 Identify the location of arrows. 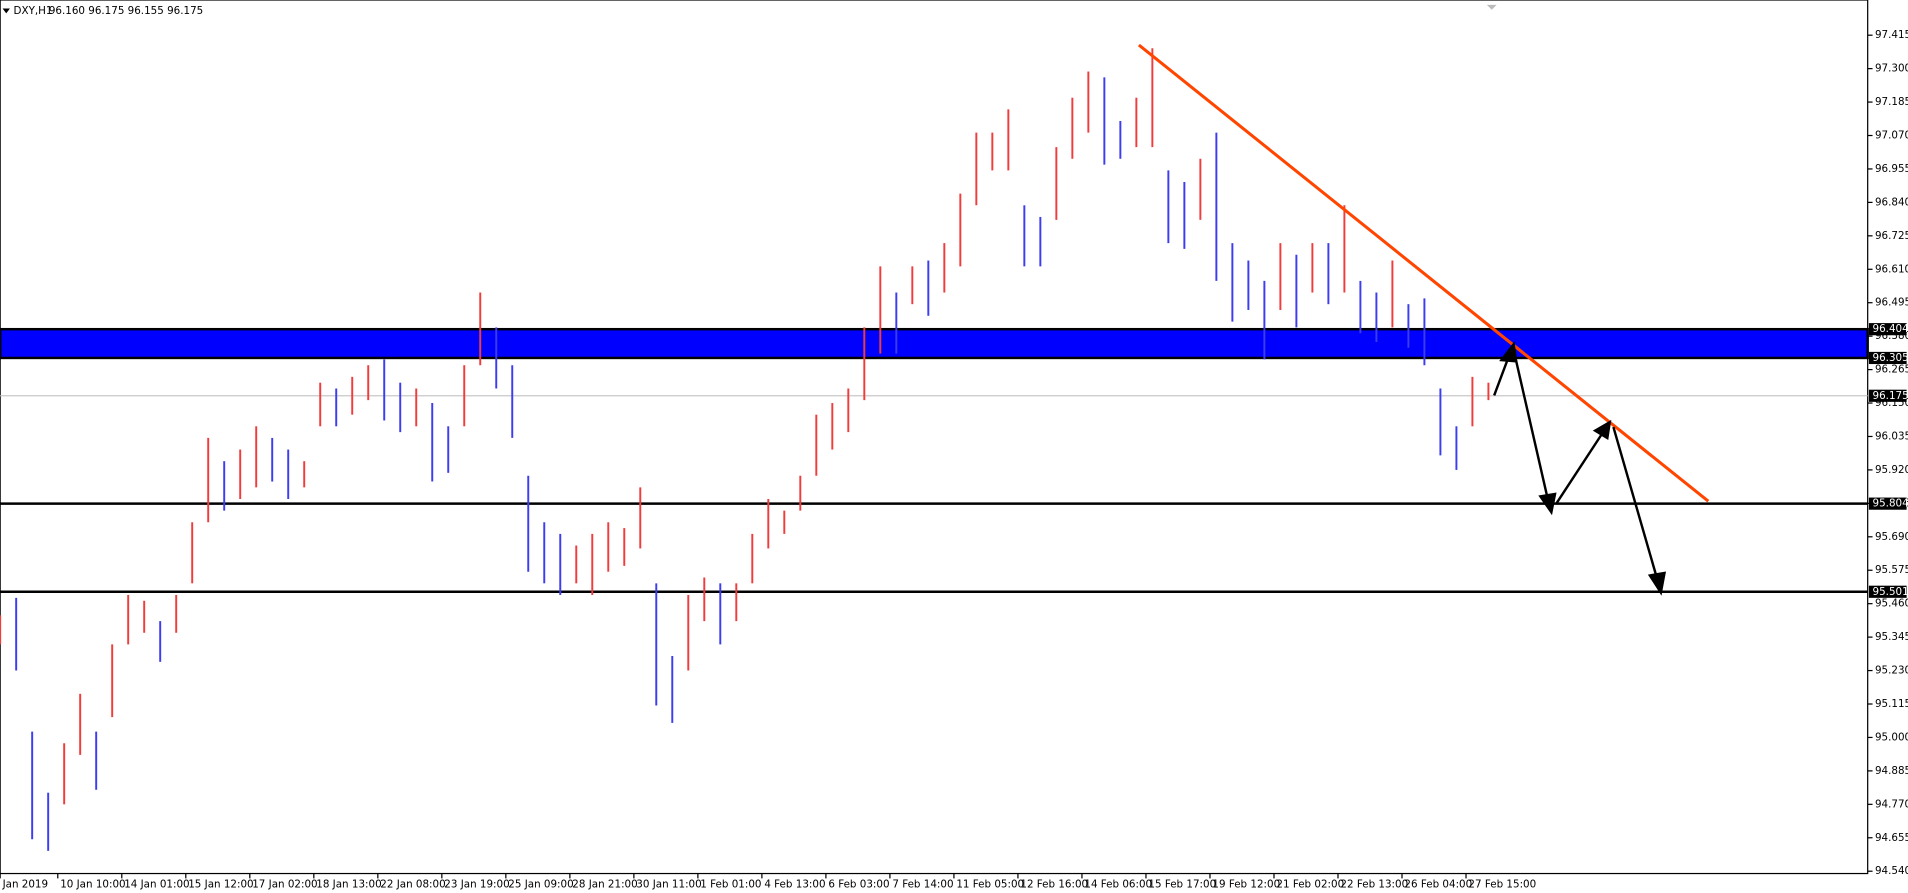
(1580, 468).